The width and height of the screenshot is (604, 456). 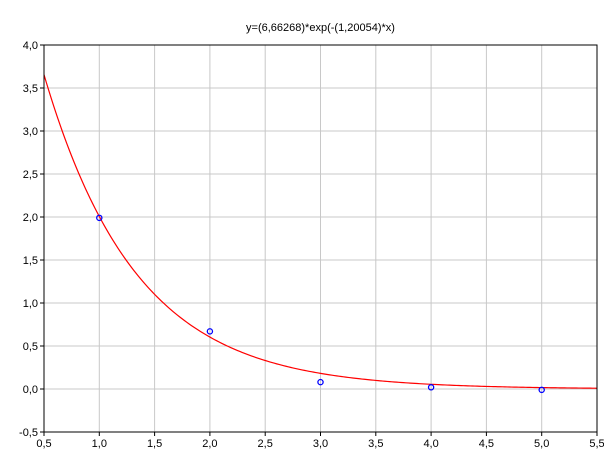 I want to click on x-tick-label: 3,5, so click(x=375, y=444).